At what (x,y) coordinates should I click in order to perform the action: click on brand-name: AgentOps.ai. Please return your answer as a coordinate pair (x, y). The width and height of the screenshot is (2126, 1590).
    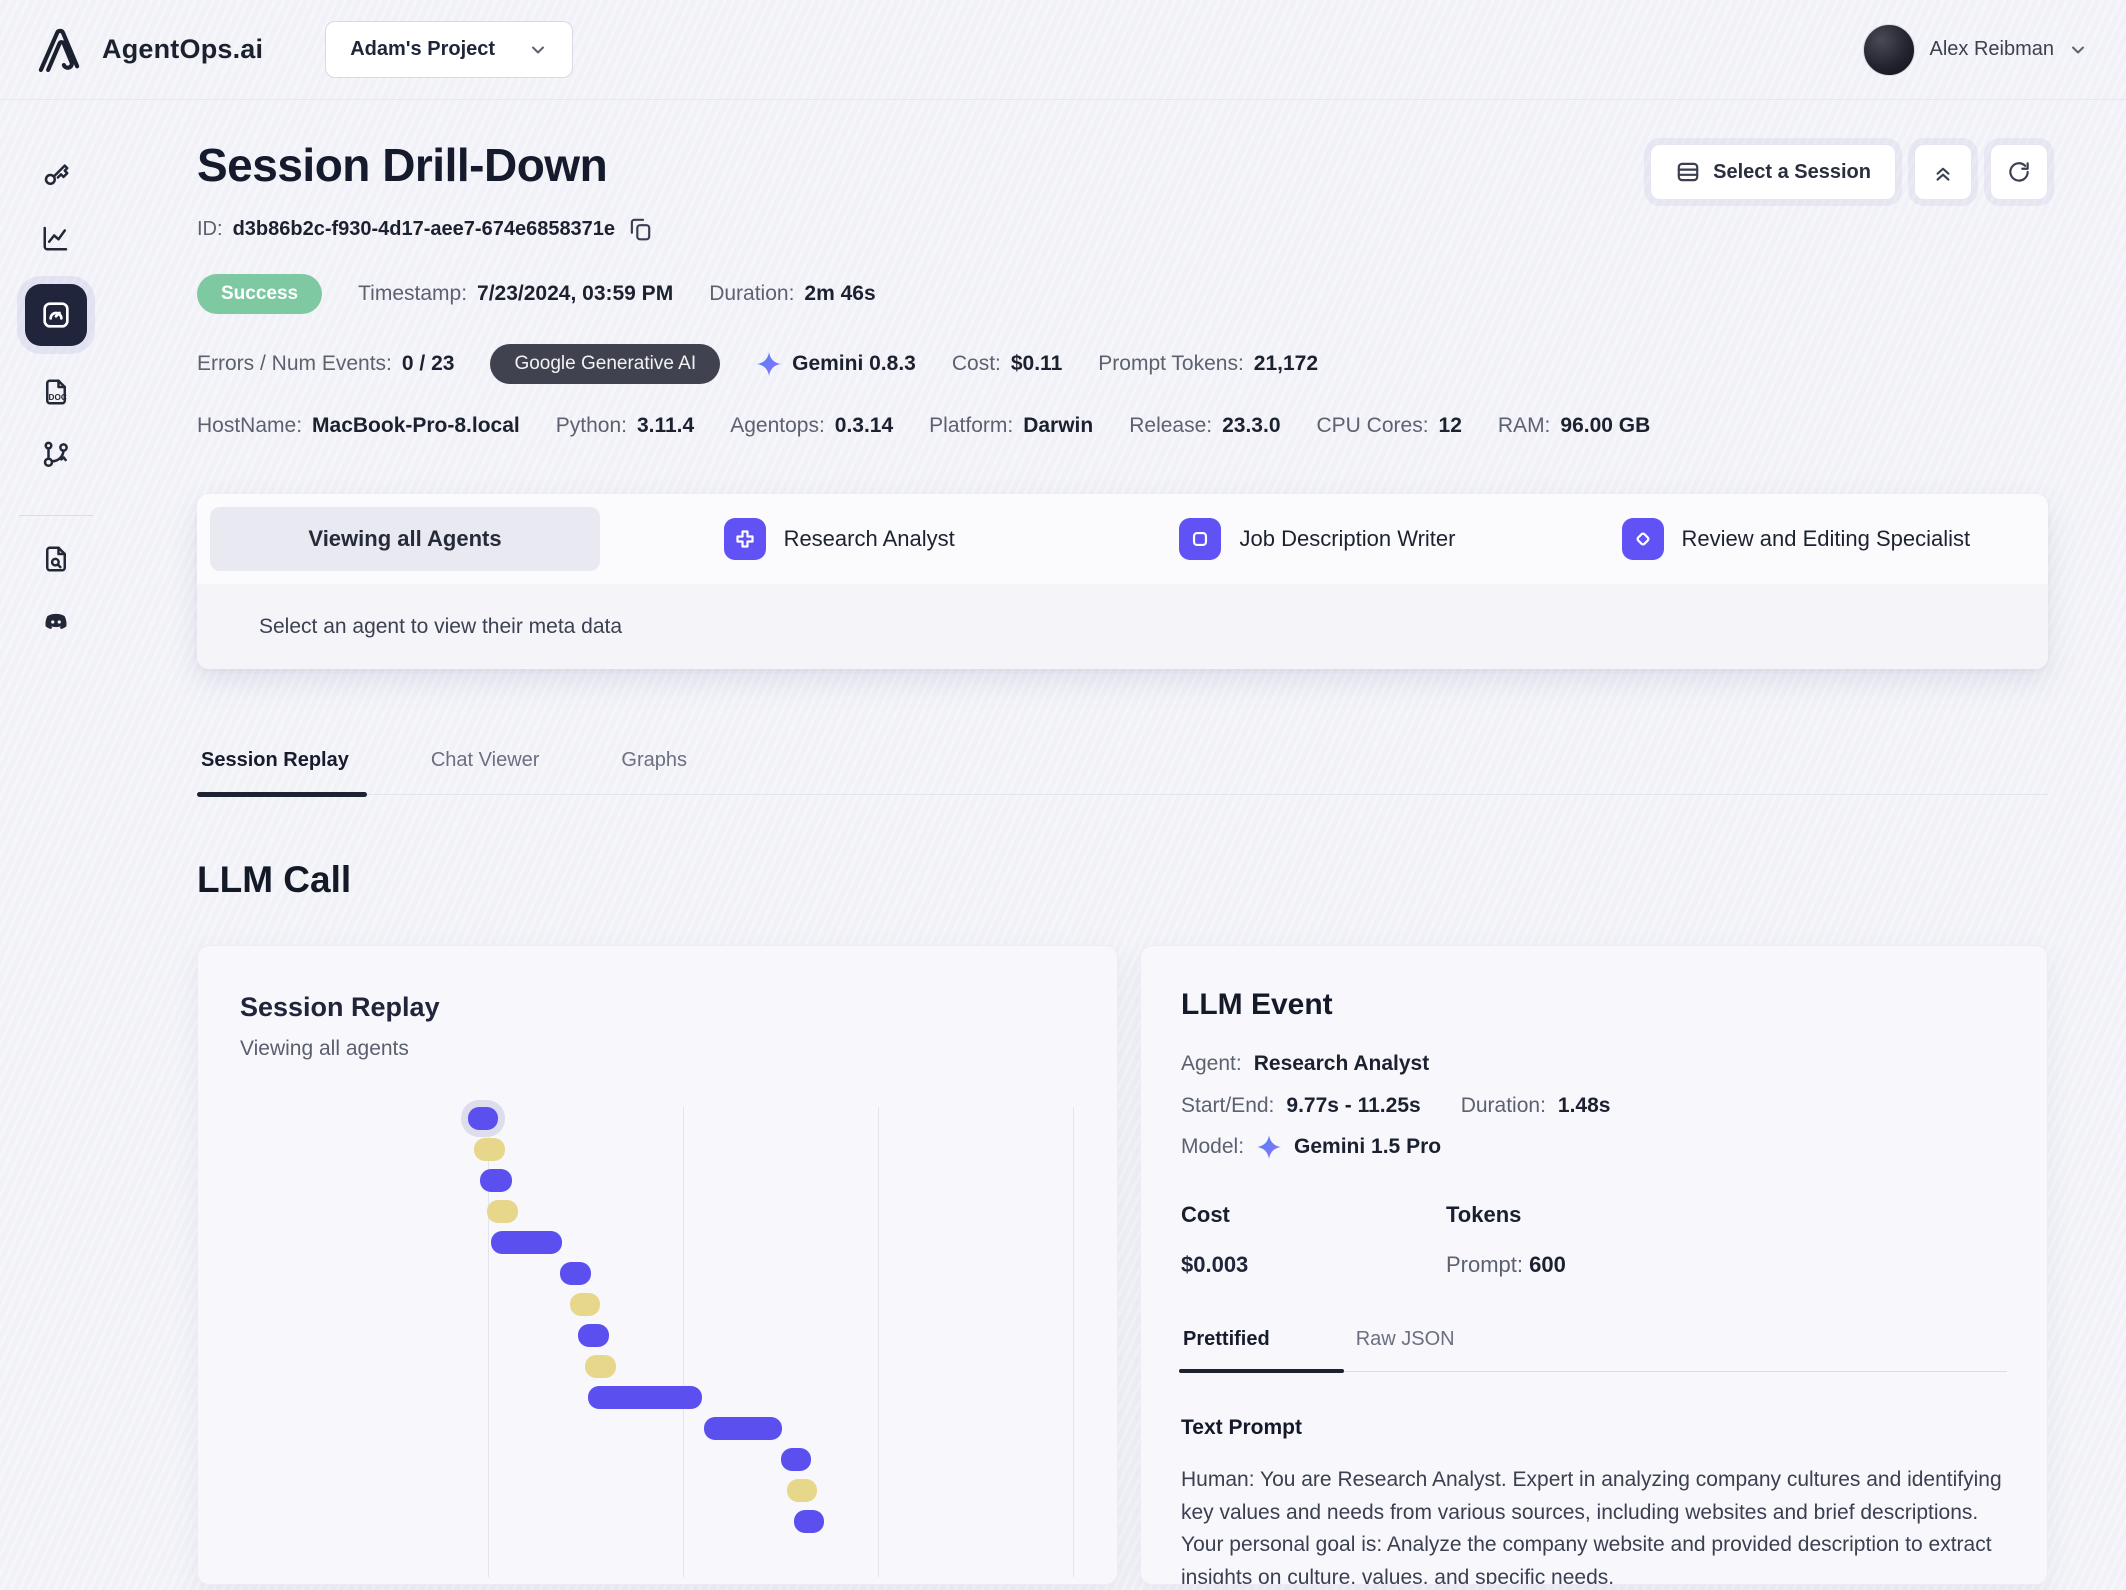
    Looking at the image, I should click on (183, 49).